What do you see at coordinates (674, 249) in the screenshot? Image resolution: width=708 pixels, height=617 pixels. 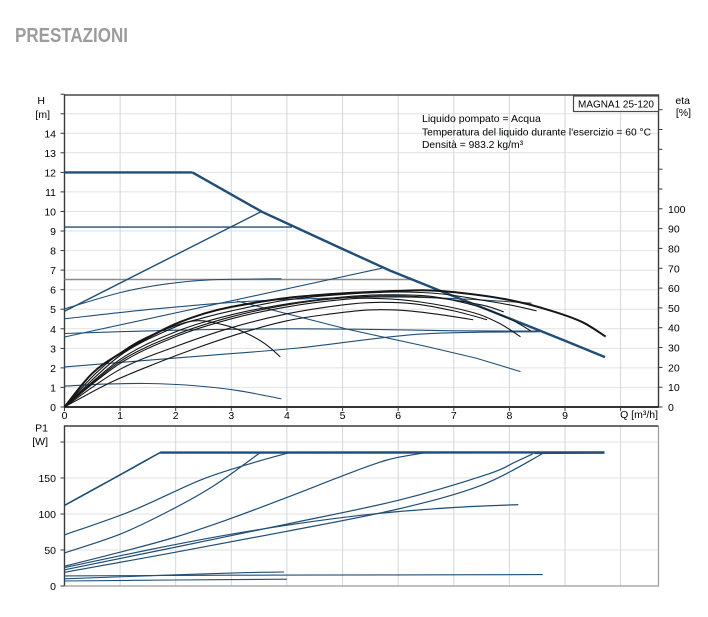 I see `svg-text: 80` at bounding box center [674, 249].